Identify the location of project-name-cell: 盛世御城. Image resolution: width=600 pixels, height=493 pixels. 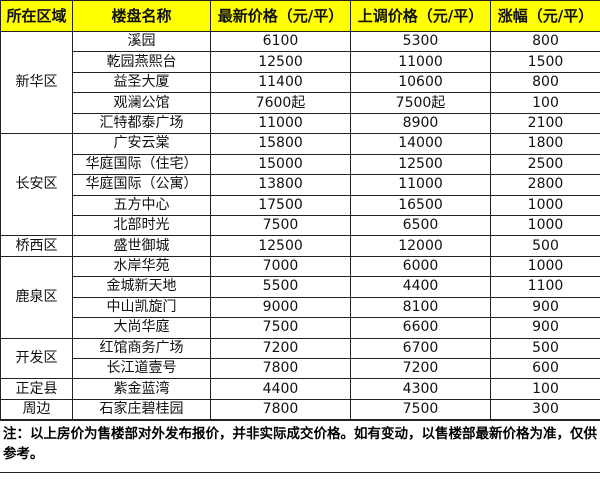
(141, 246).